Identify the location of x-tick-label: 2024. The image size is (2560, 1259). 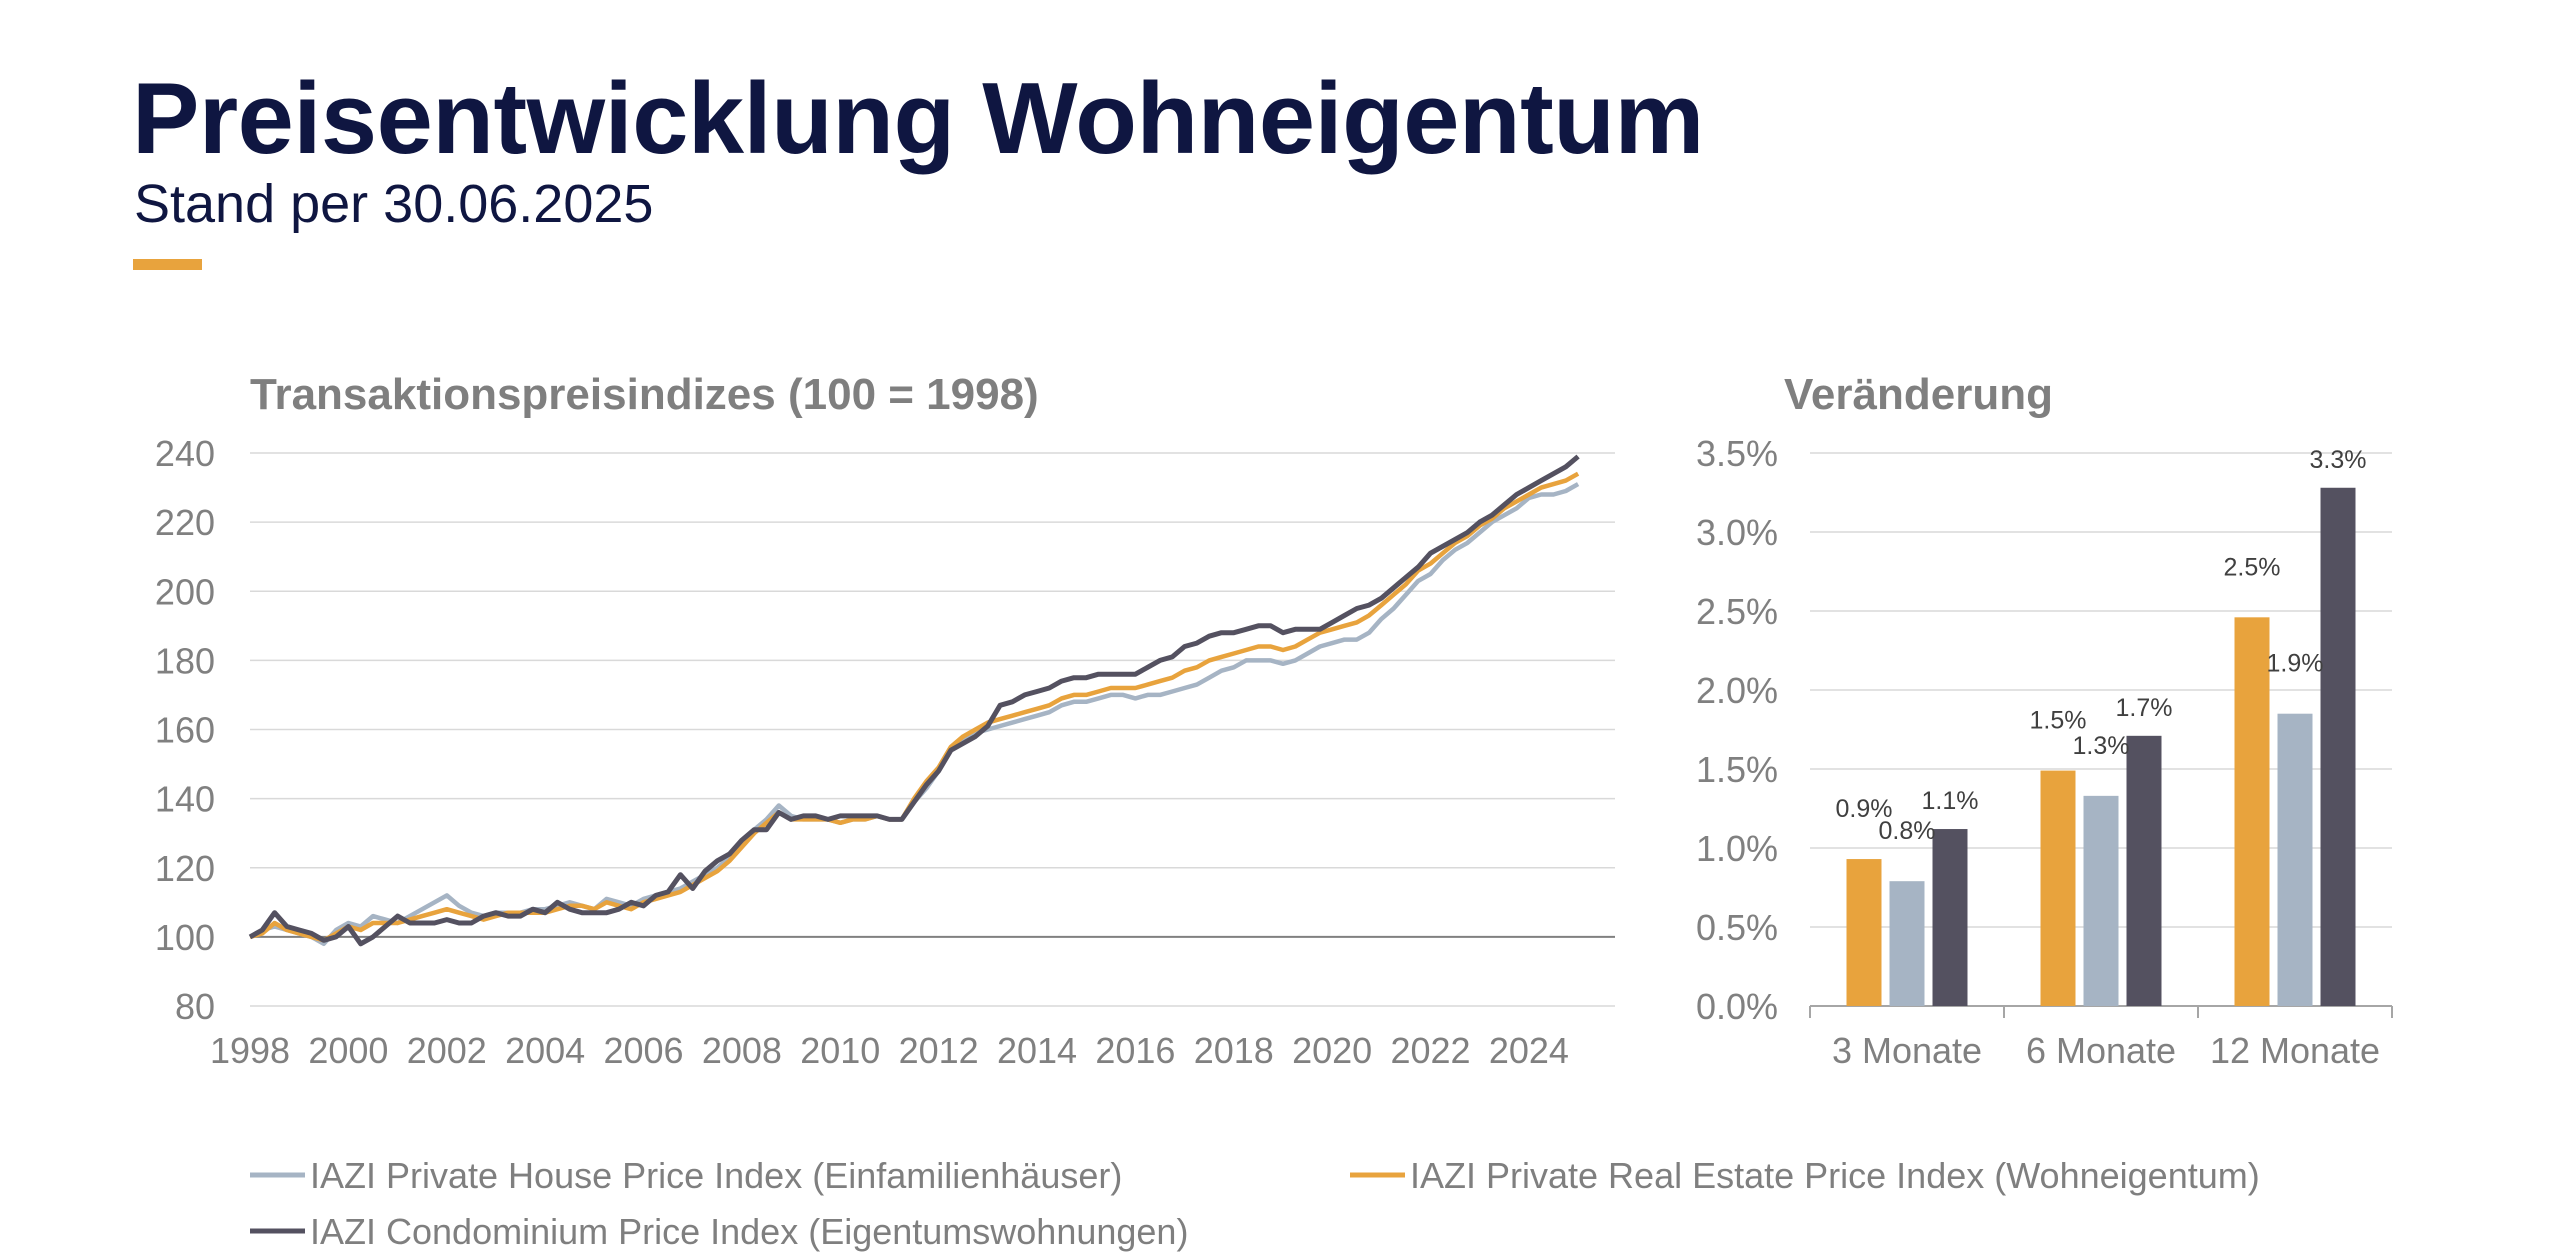
(1529, 1050).